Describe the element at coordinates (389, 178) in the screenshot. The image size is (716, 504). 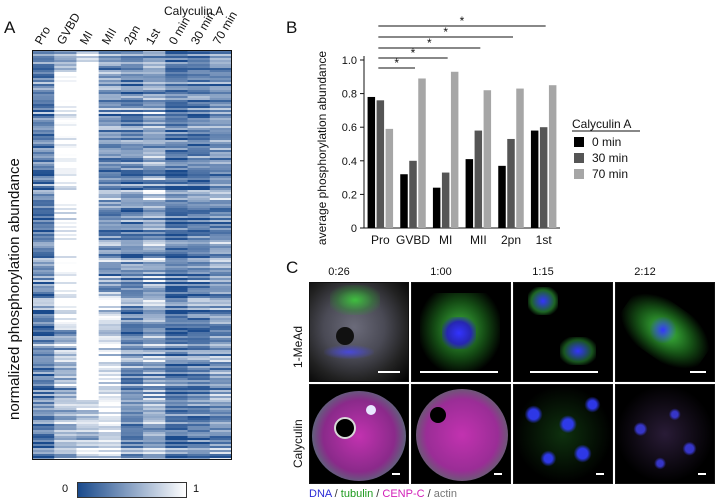
I see `bar-70-min-Pro` at that location.